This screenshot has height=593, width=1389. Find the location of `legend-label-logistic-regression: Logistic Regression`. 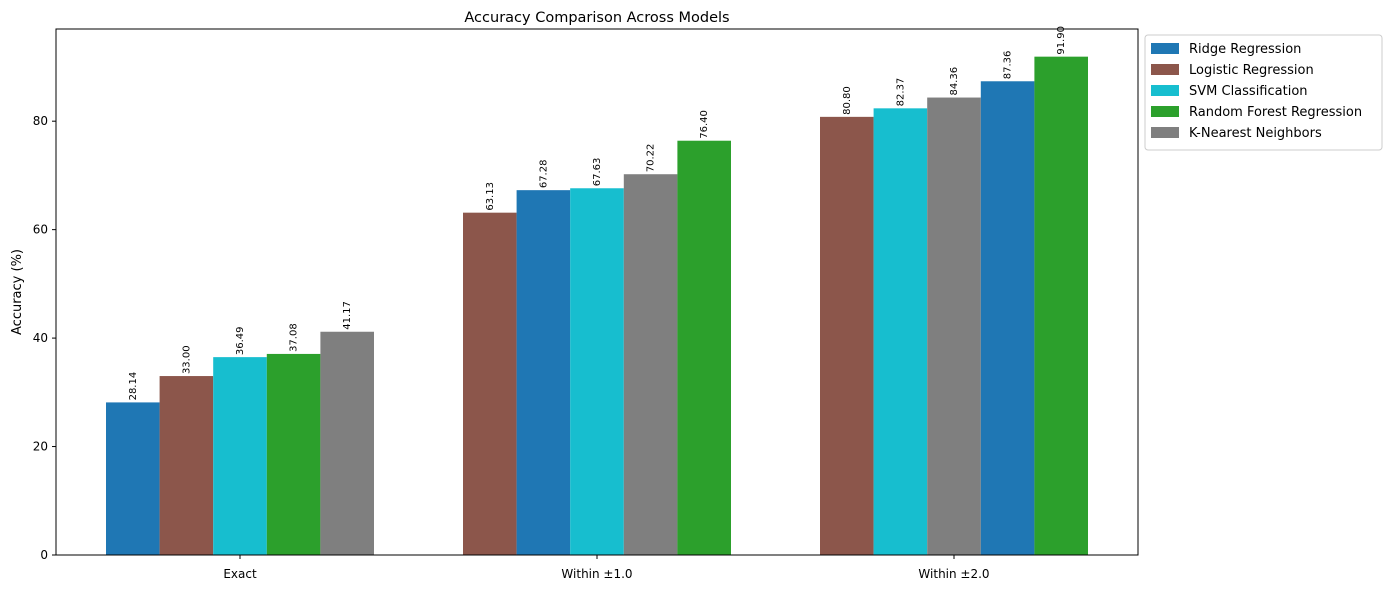

legend-label-logistic-regression: Logistic Regression is located at coordinates (1251, 70).